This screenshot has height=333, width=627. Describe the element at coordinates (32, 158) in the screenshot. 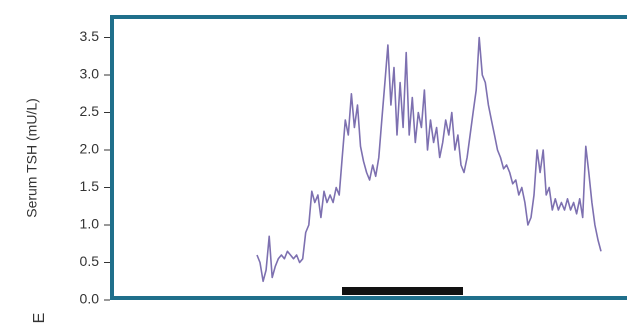

I see `y-axis-label: Serum TSH (mU/L)` at that location.